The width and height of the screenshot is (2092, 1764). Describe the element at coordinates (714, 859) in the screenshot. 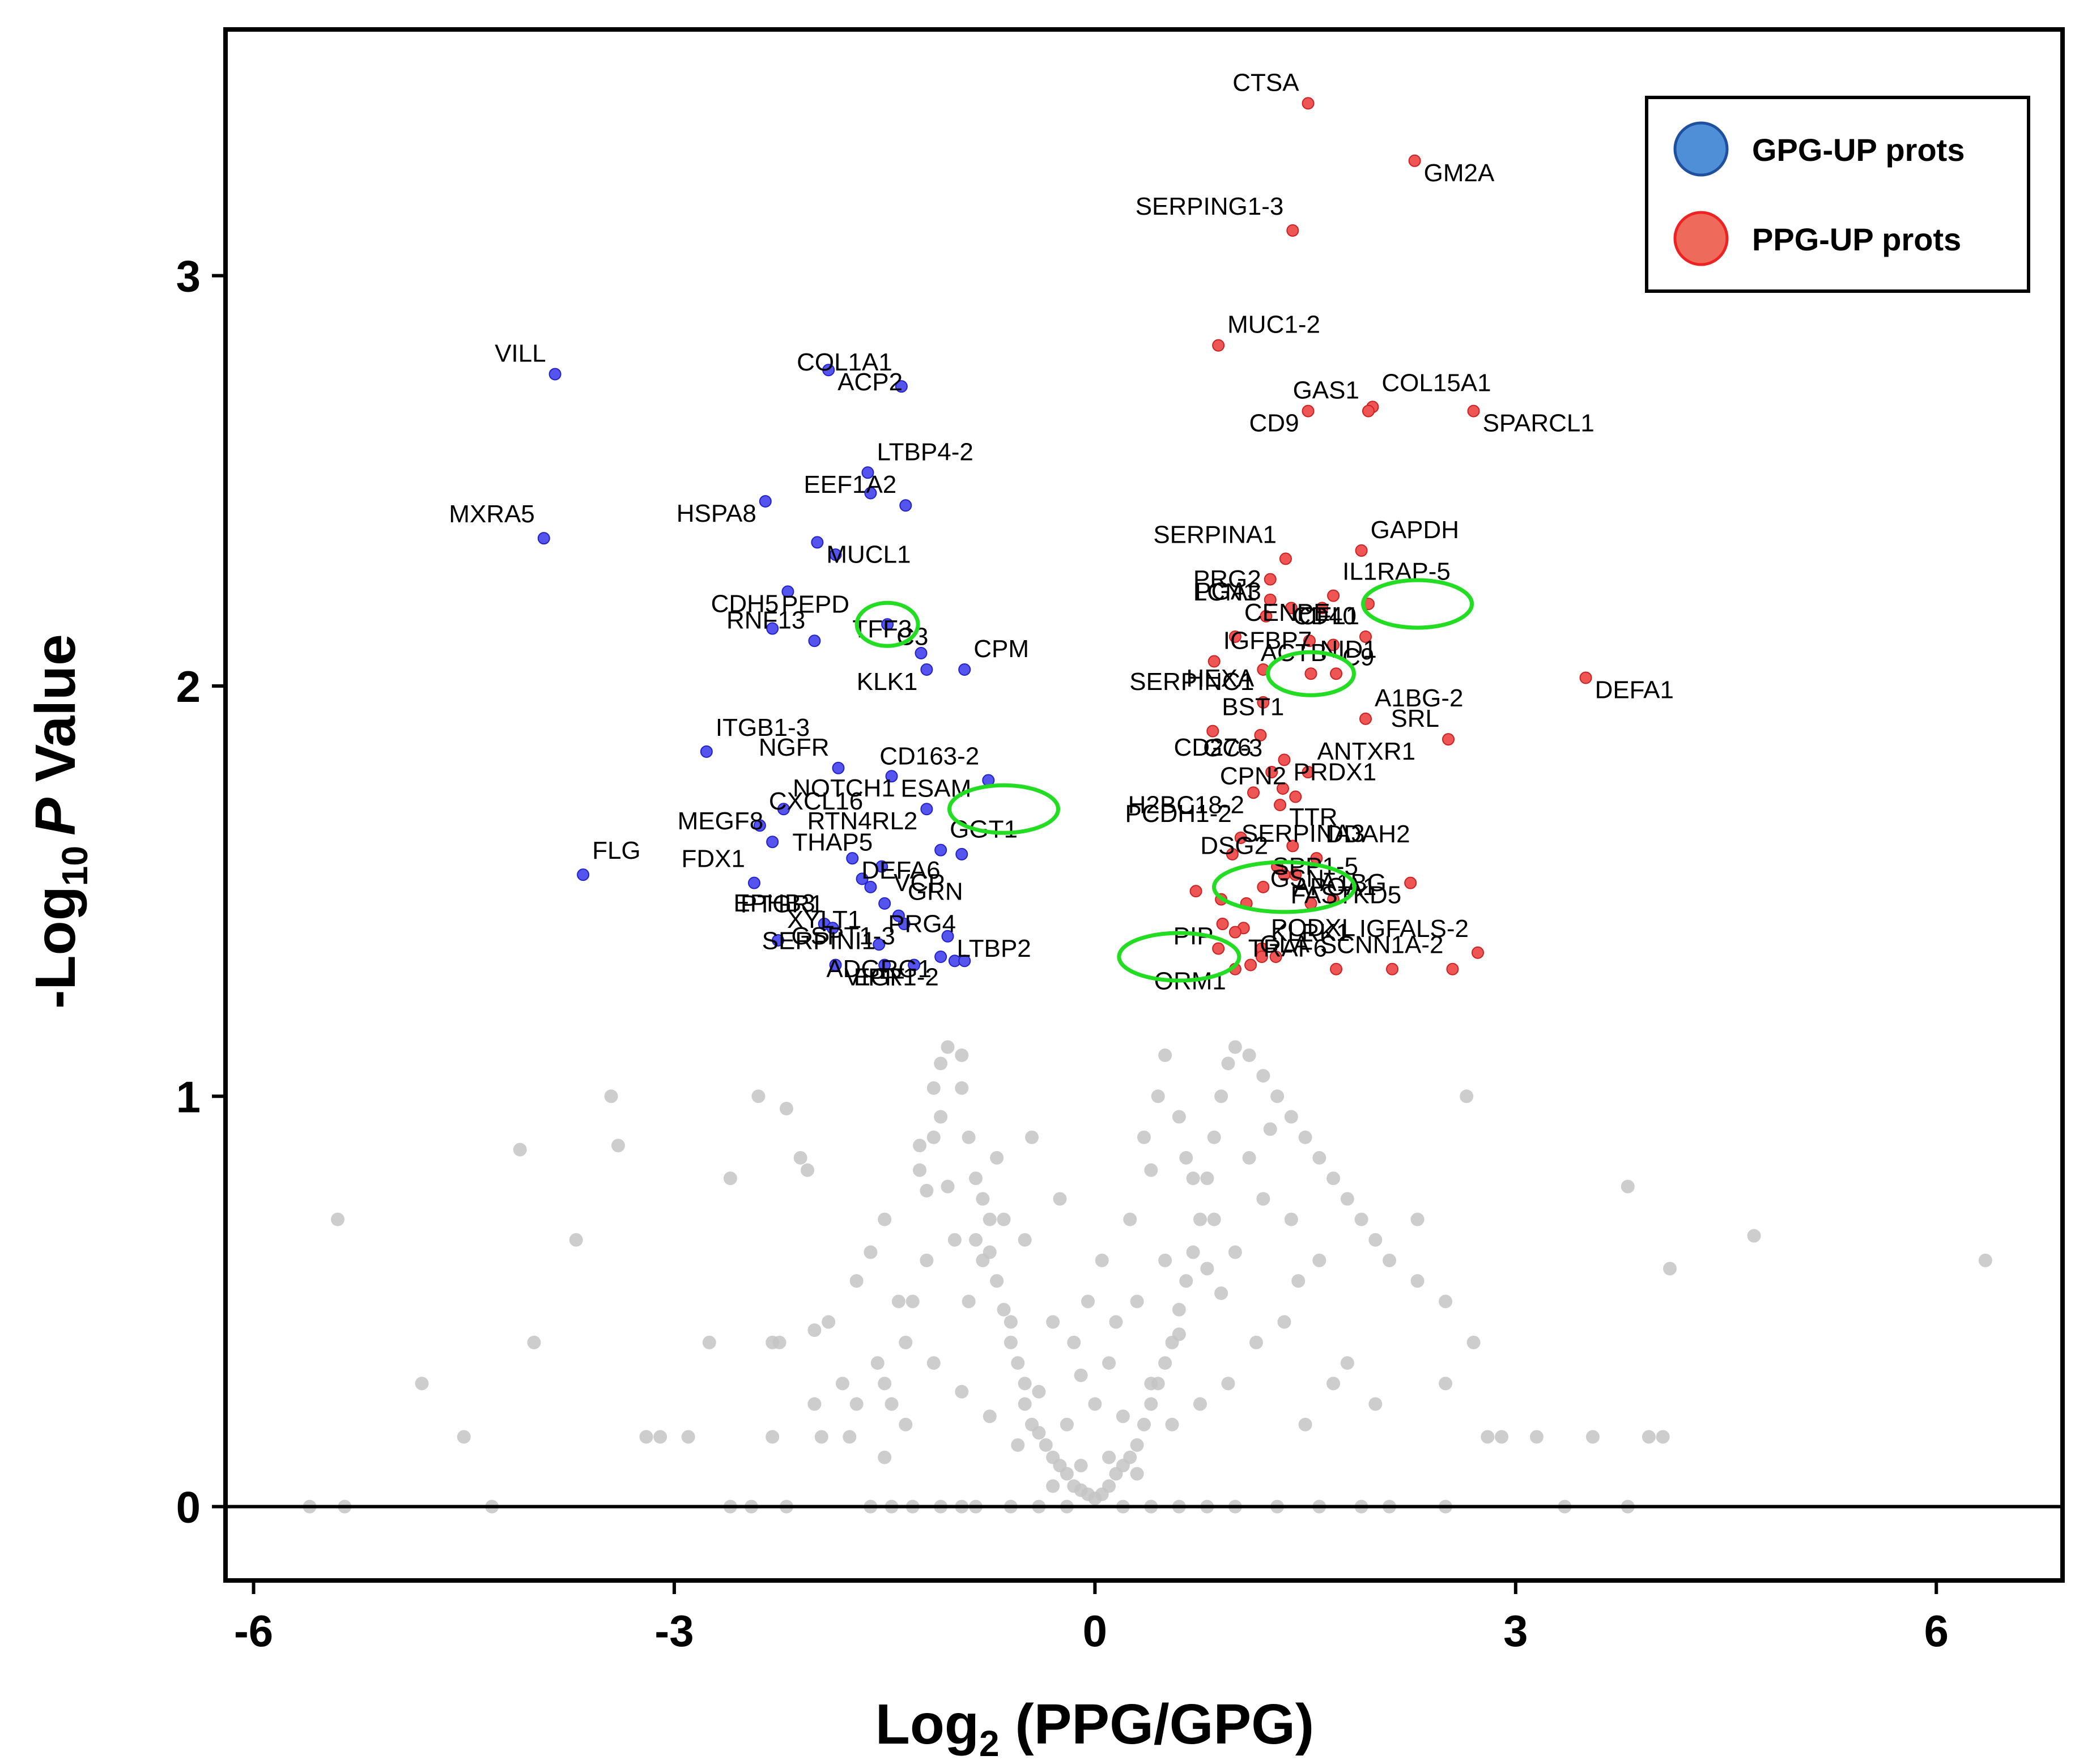

I see `point-label: FDX1` at that location.